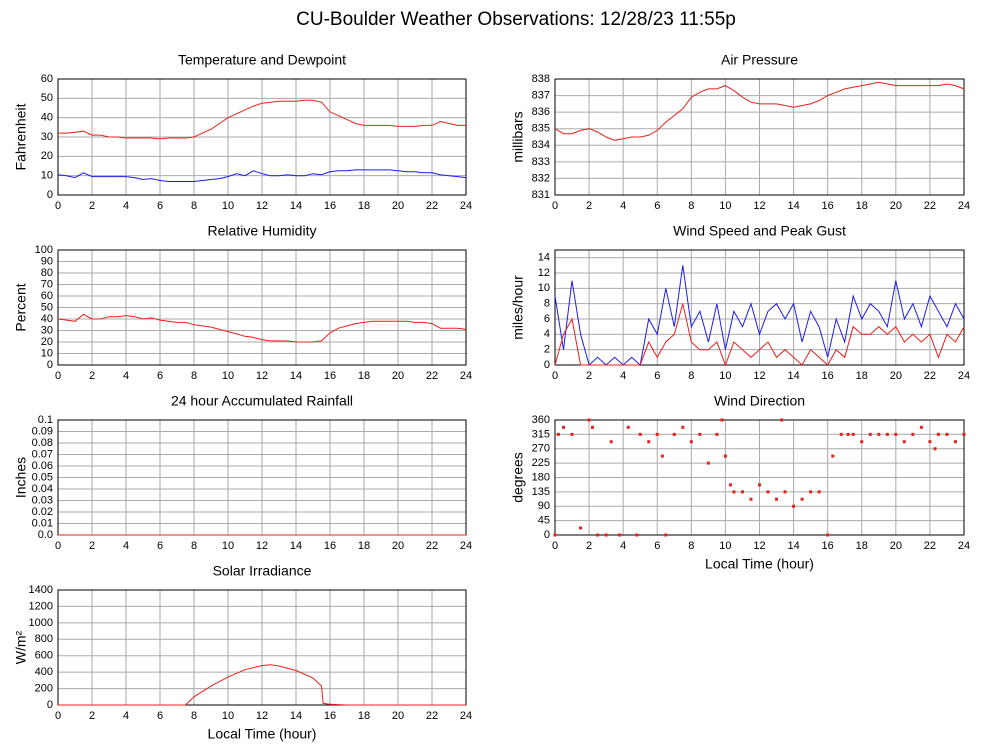  What do you see at coordinates (41, 606) in the screenshot?
I see `y-tick-label: 1200` at bounding box center [41, 606].